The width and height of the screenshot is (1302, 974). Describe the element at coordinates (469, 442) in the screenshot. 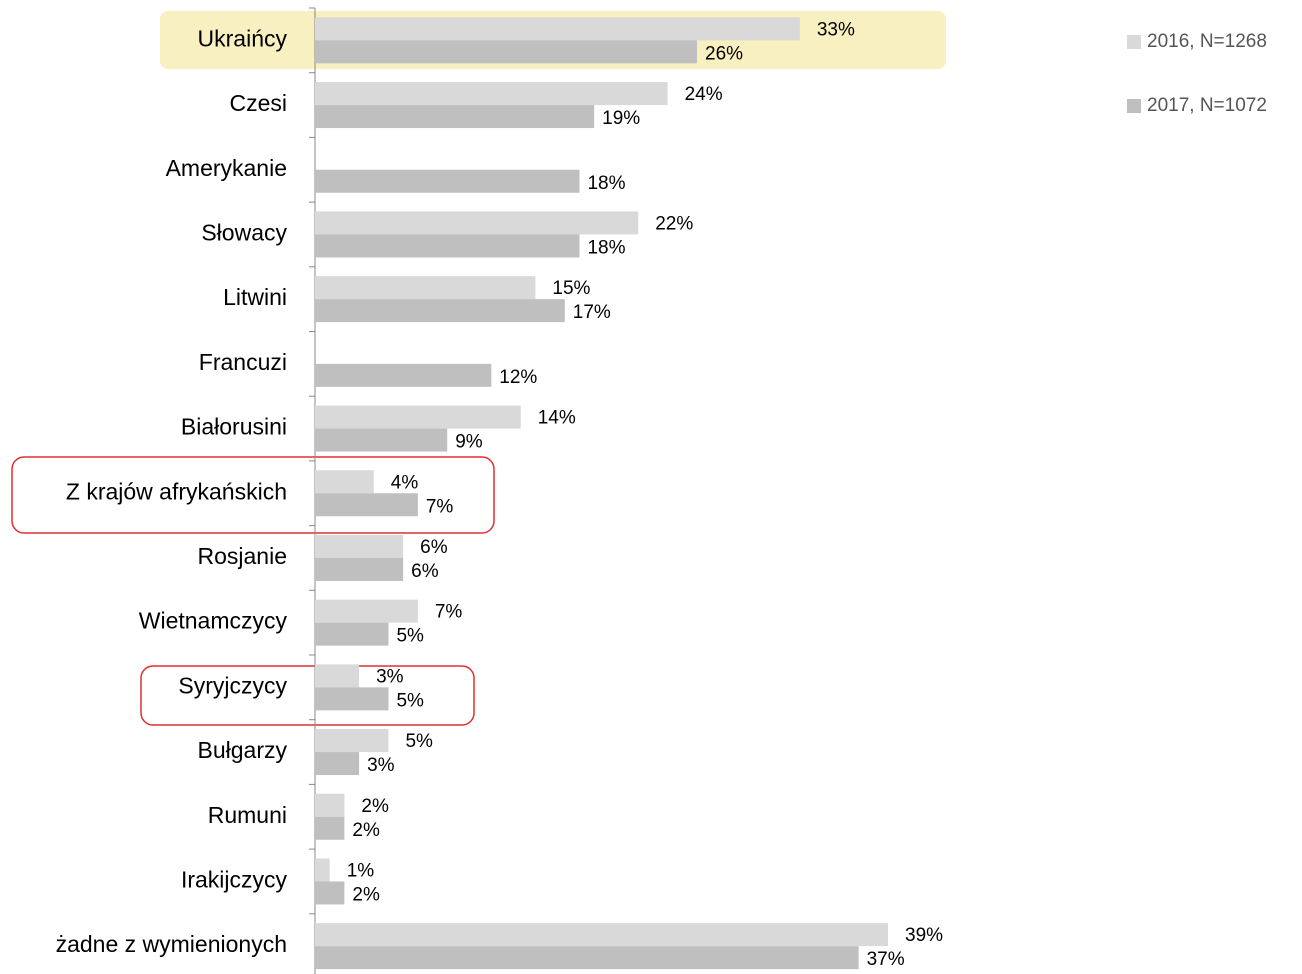

I see `value-label: 9%` at that location.